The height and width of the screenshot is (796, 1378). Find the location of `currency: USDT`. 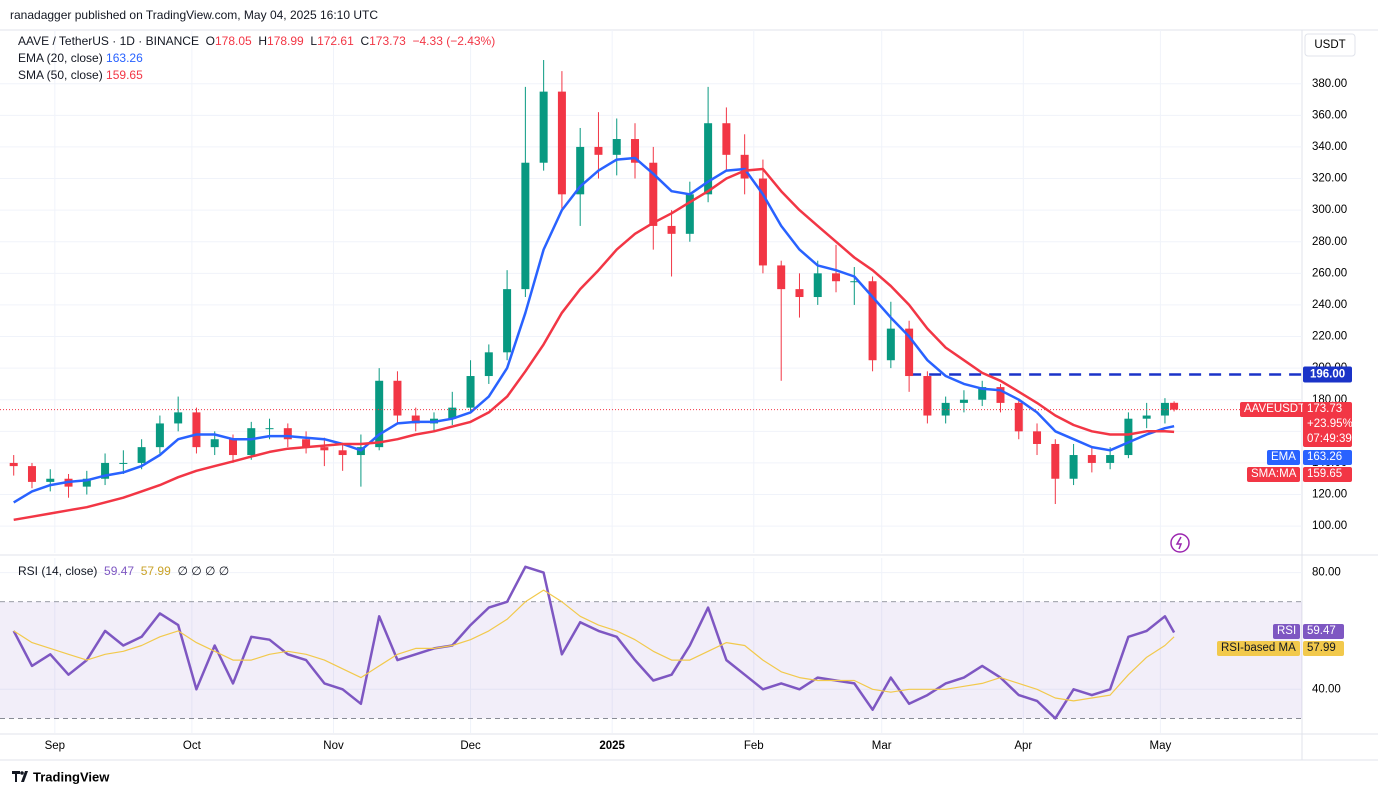

currency: USDT is located at coordinates (1329, 45).